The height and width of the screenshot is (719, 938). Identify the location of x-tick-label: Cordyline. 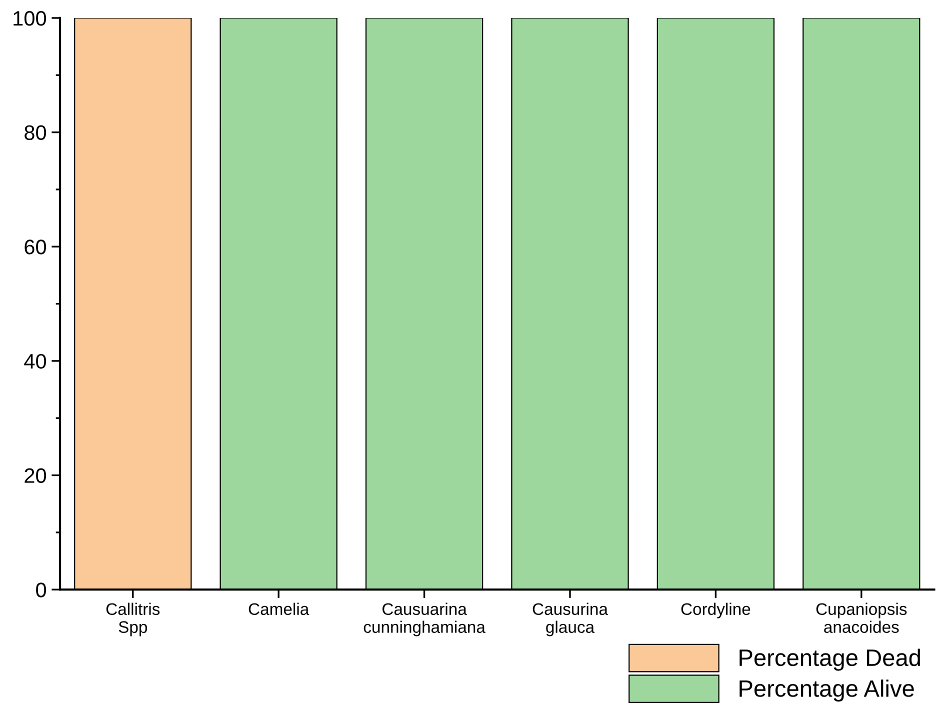
(715, 610).